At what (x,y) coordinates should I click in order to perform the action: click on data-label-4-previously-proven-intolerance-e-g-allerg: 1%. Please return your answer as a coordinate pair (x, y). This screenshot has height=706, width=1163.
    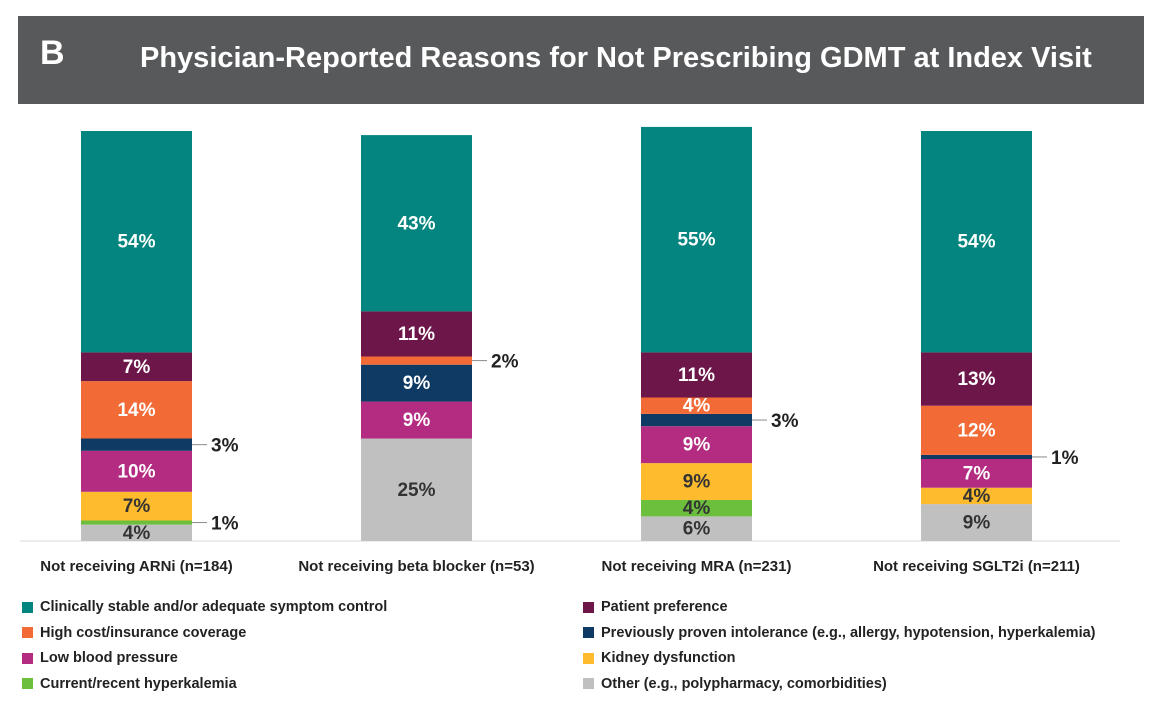
    Looking at the image, I should click on (1065, 458).